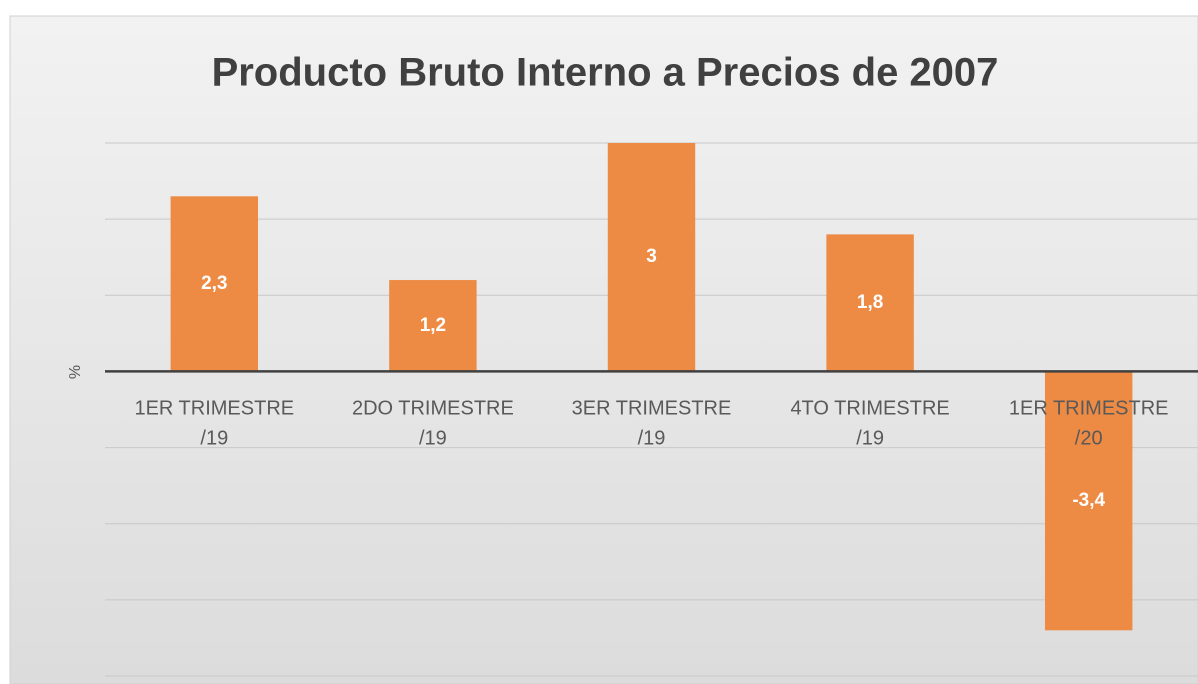 The height and width of the screenshot is (684, 1198). Describe the element at coordinates (869, 424) in the screenshot. I see `x-tick-label: 4TO TRIMESTRE/19` at that location.